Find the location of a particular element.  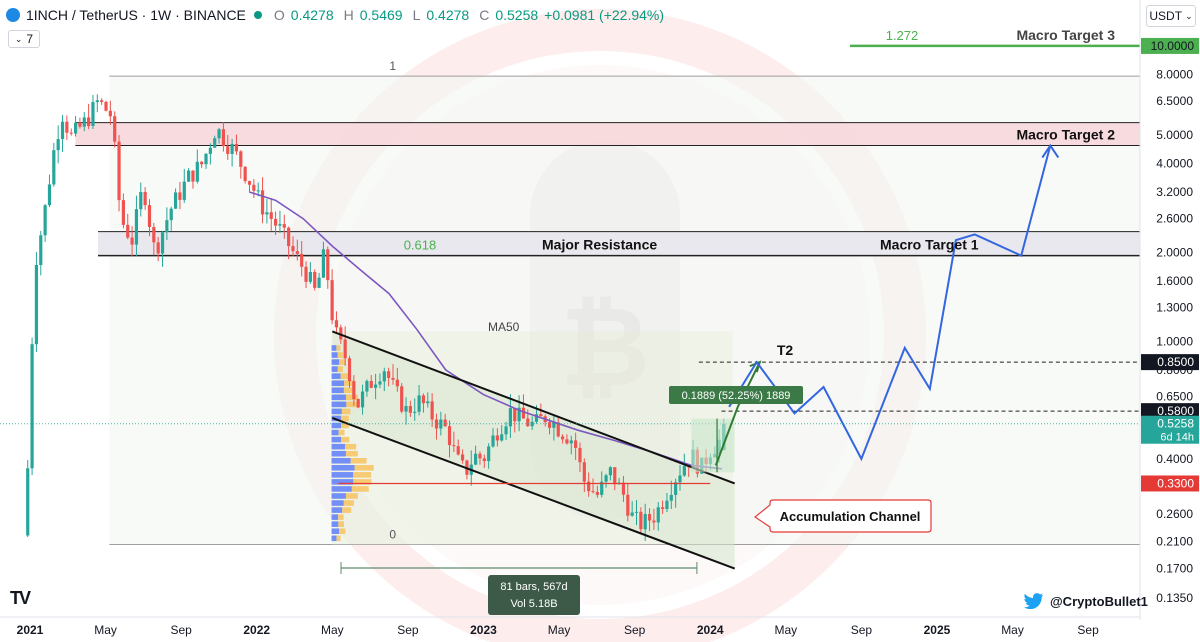

price-label-text: 0.5800 is located at coordinates (1175, 411).